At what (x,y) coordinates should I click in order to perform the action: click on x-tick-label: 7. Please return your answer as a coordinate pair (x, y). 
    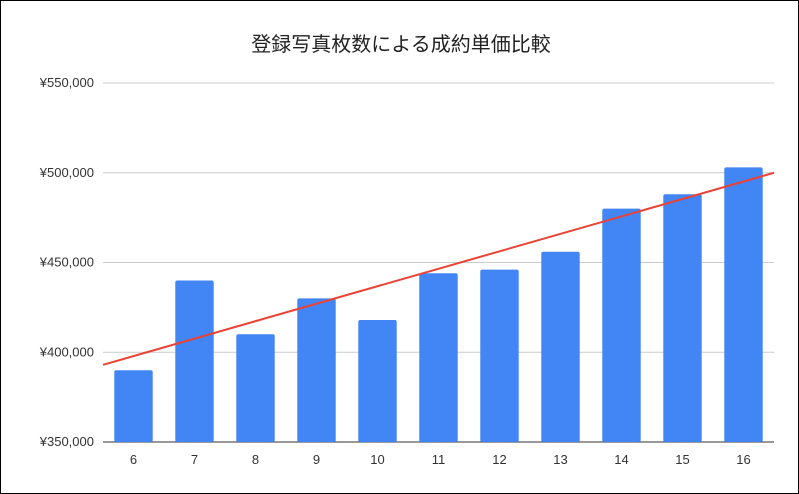
    Looking at the image, I should click on (194, 459).